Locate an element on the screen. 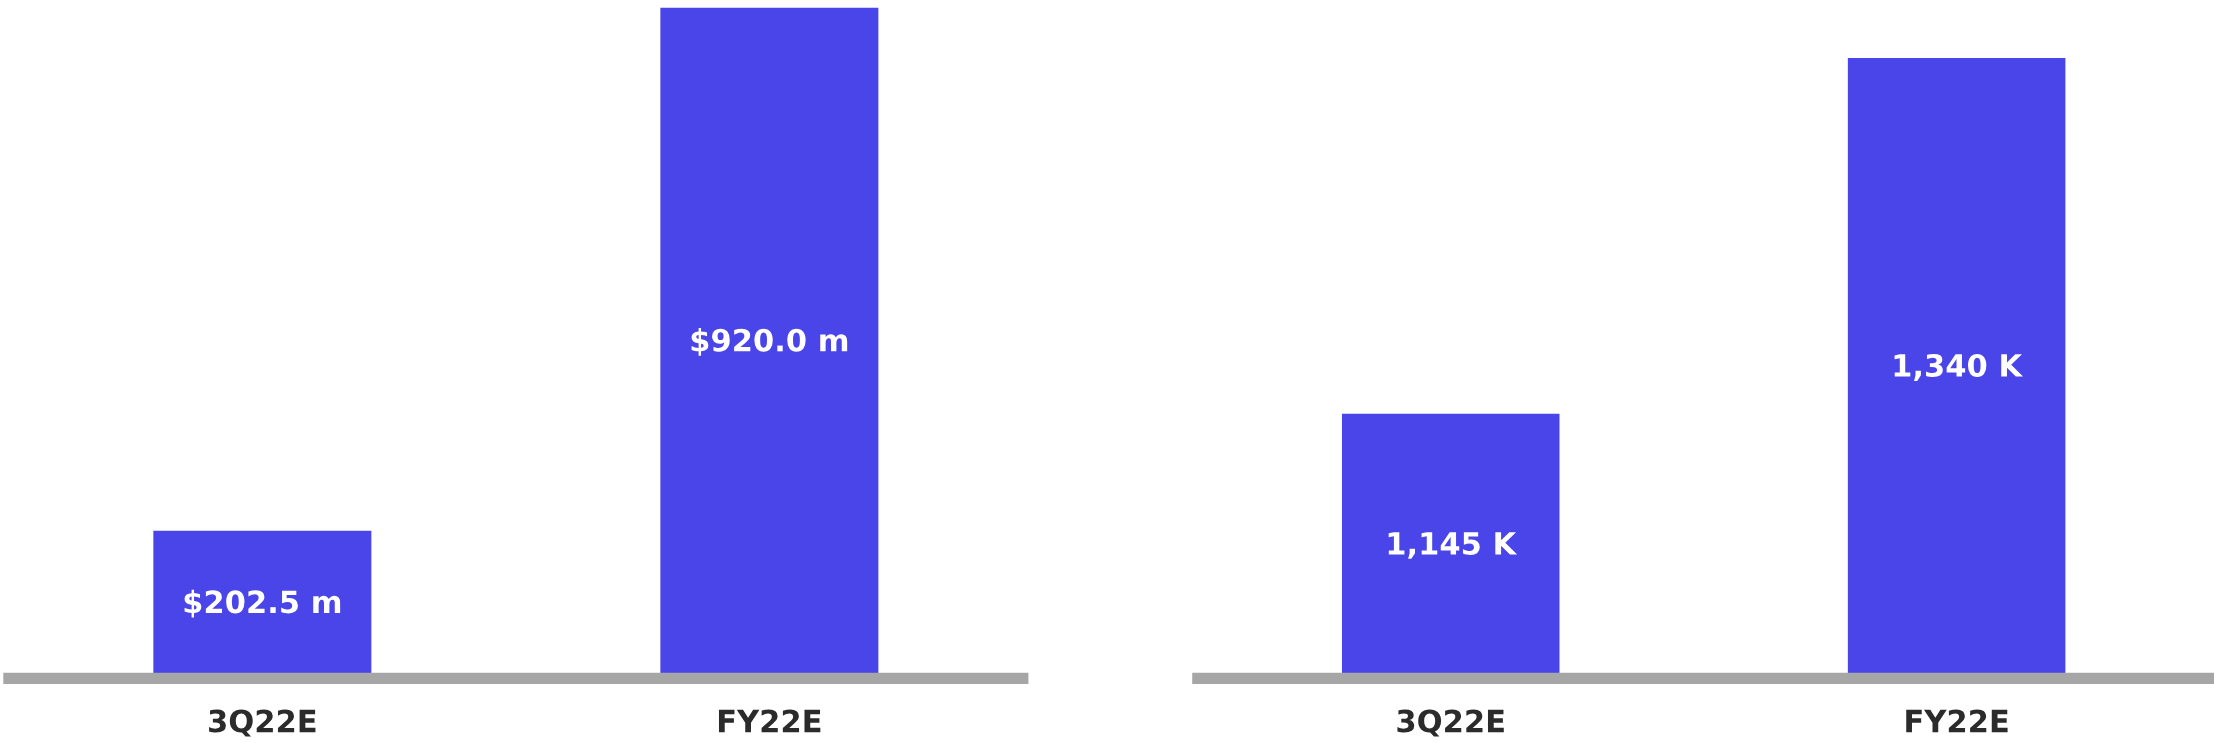  data-label: 1,340 K is located at coordinates (1959, 367).